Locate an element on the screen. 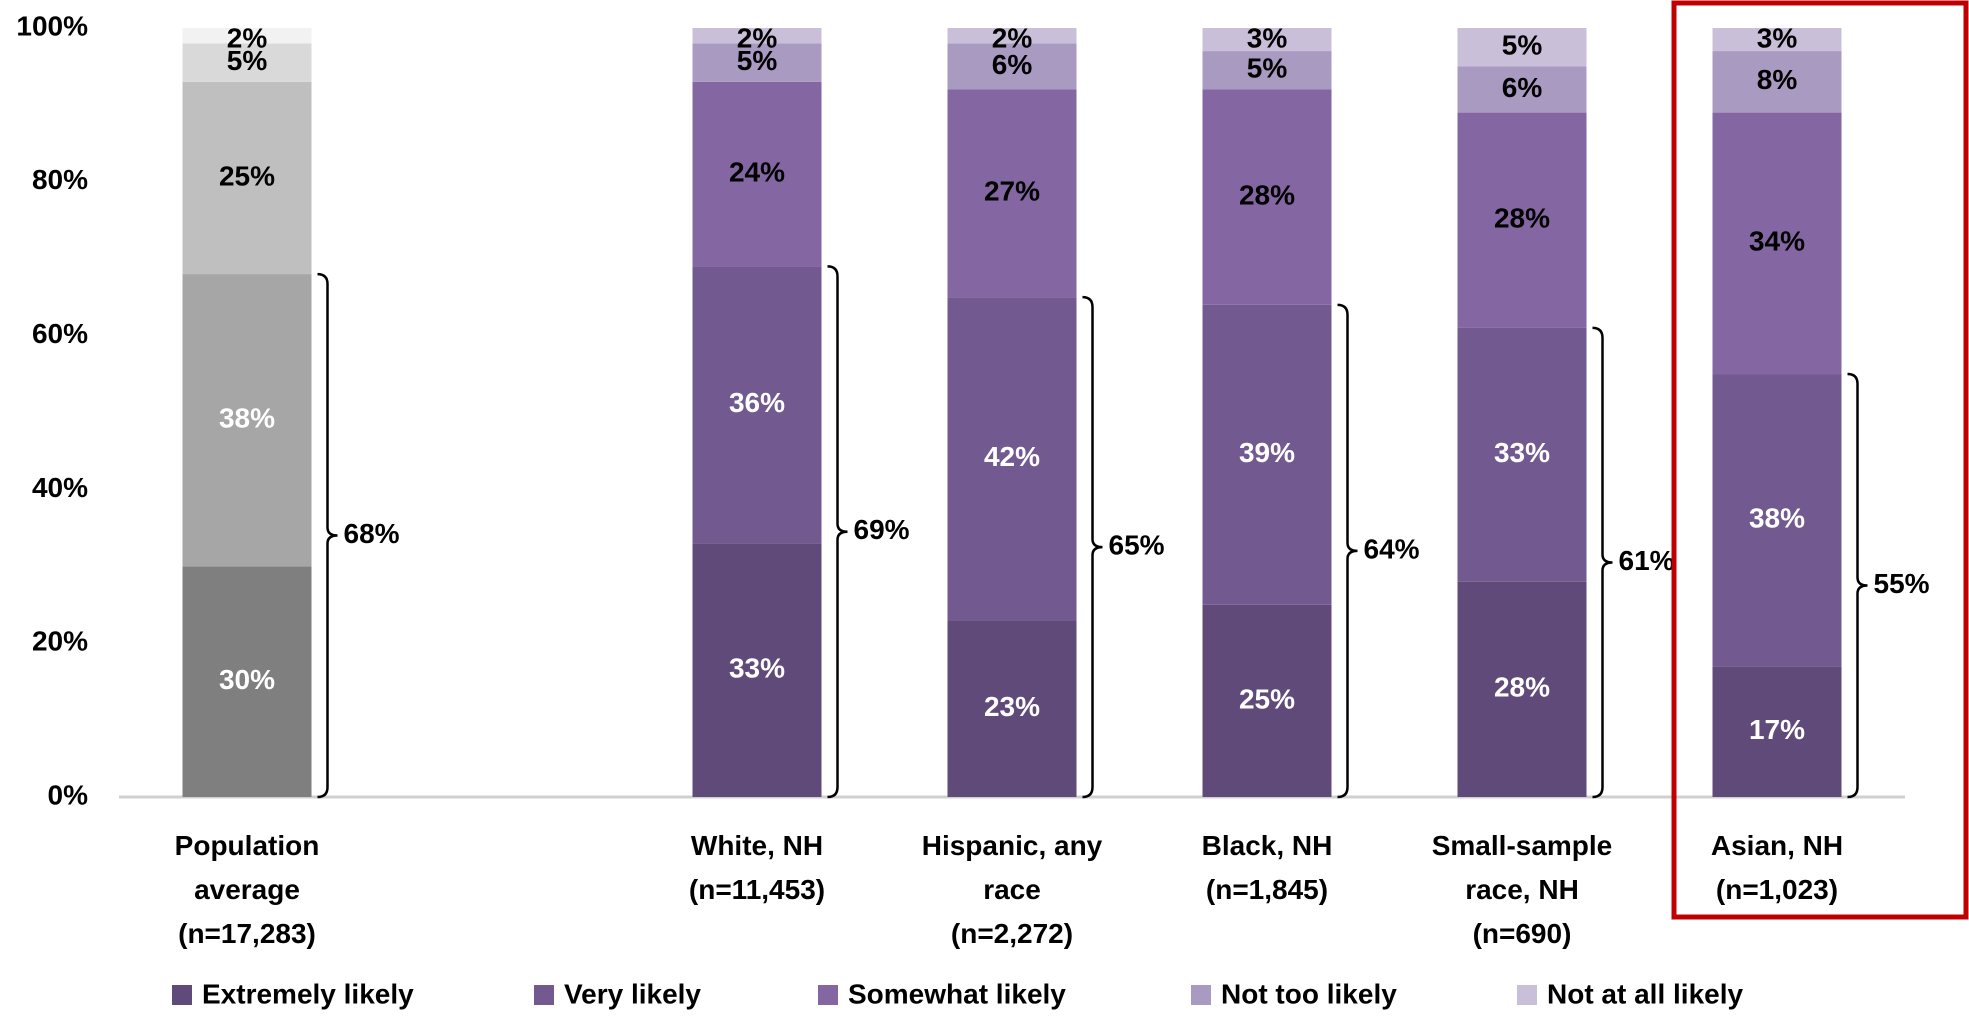  legend-label: Somewhat likely is located at coordinates (957, 993).